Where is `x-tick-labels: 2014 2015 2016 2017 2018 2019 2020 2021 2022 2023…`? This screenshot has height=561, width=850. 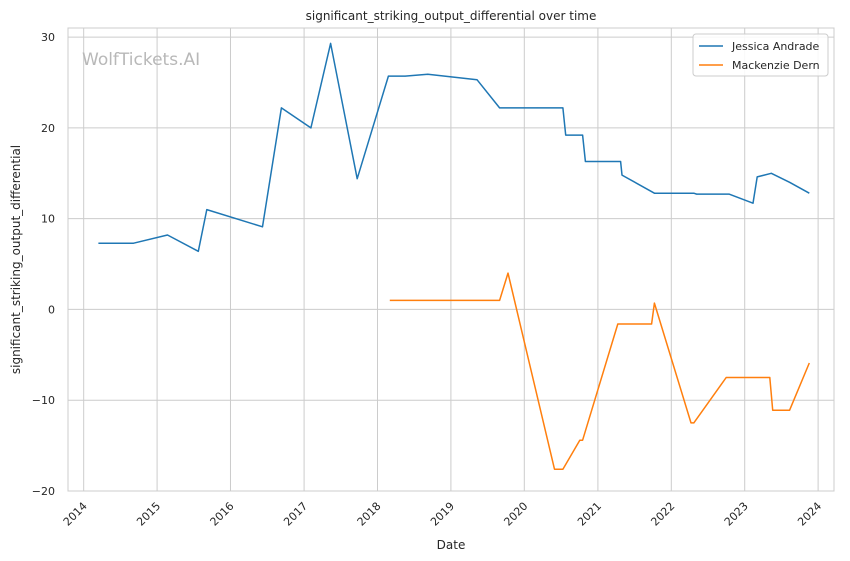
x-tick-labels: 2014 2015 2016 2017 2018 2019 2020 2021 2022 2023… is located at coordinates (442, 514).